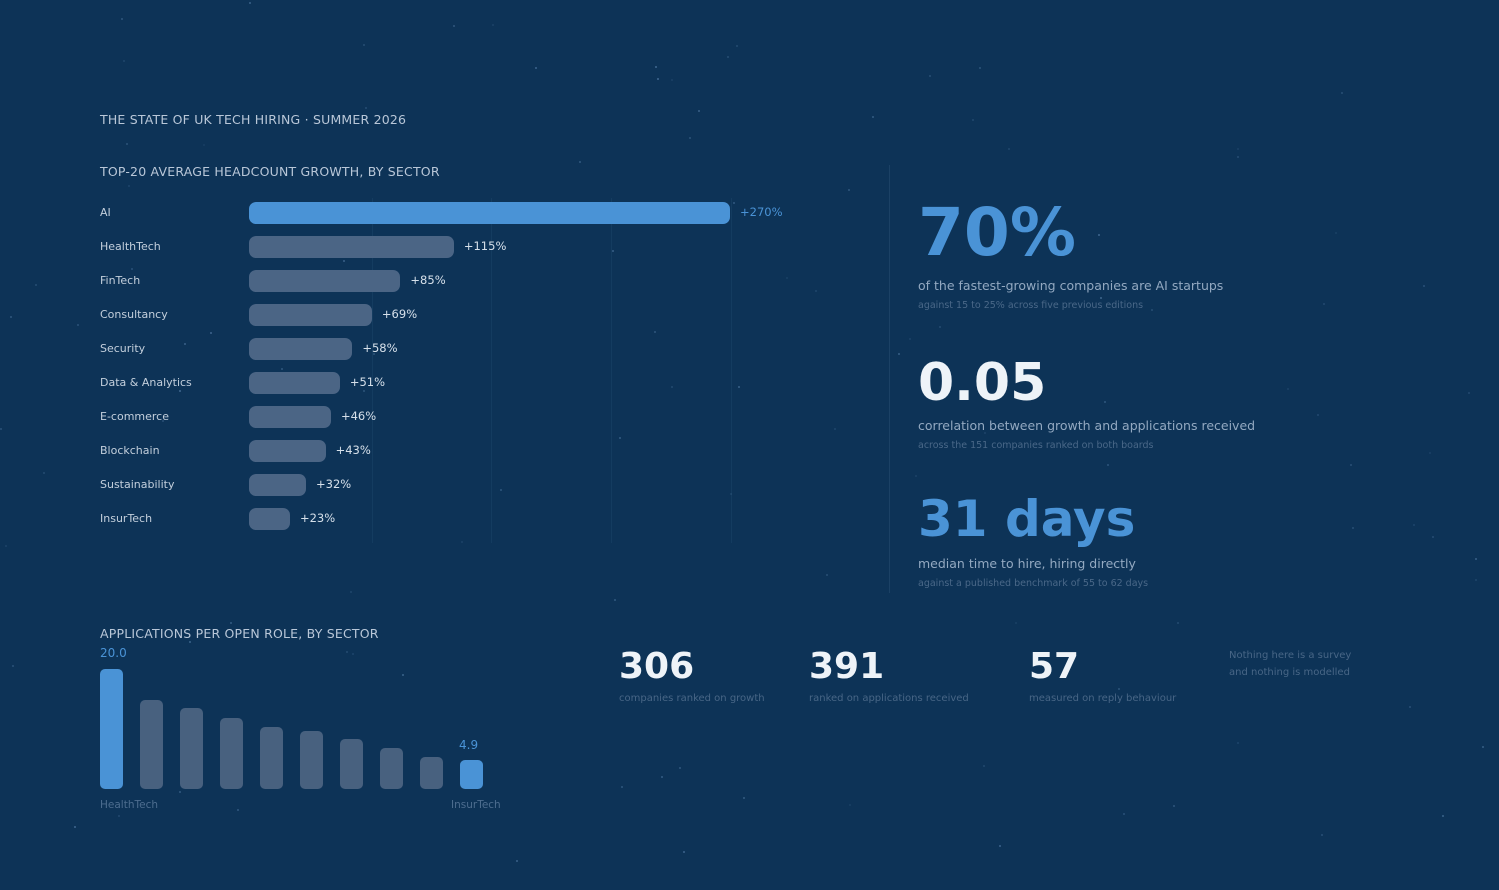 Image resolution: width=1499 pixels, height=890 pixels. Describe the element at coordinates (1102, 675) in the screenshot. I see `bottom-stat-reply: 57 measured on reply behaviour` at that location.